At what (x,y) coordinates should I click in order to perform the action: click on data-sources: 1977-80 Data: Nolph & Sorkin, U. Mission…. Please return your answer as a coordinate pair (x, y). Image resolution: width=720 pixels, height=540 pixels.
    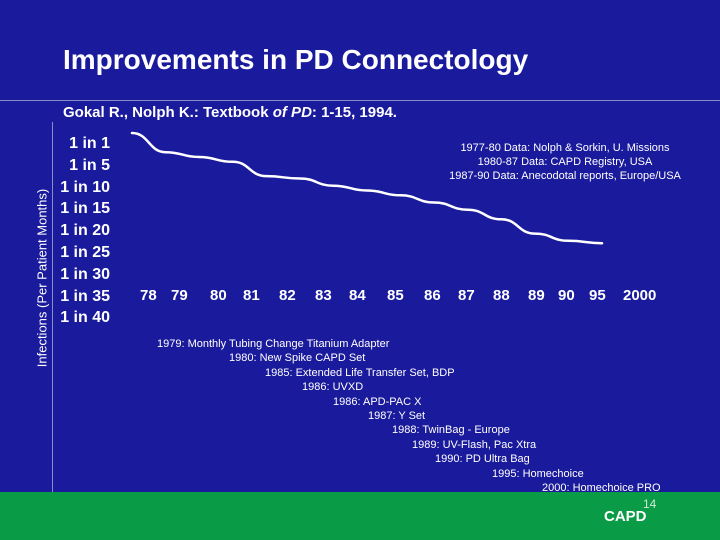
    Looking at the image, I should click on (565, 162).